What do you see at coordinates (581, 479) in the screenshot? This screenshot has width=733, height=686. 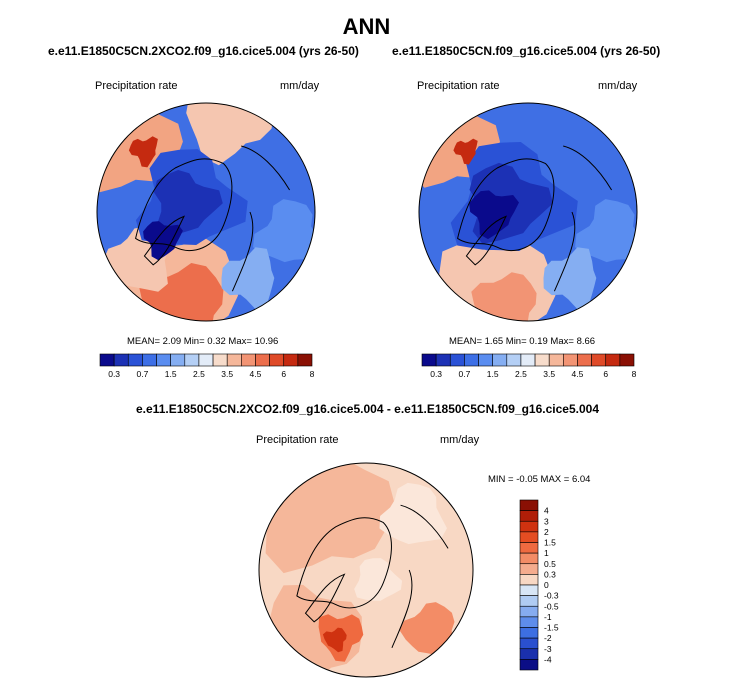 I see `panel-3-max-value: 6.04` at bounding box center [581, 479].